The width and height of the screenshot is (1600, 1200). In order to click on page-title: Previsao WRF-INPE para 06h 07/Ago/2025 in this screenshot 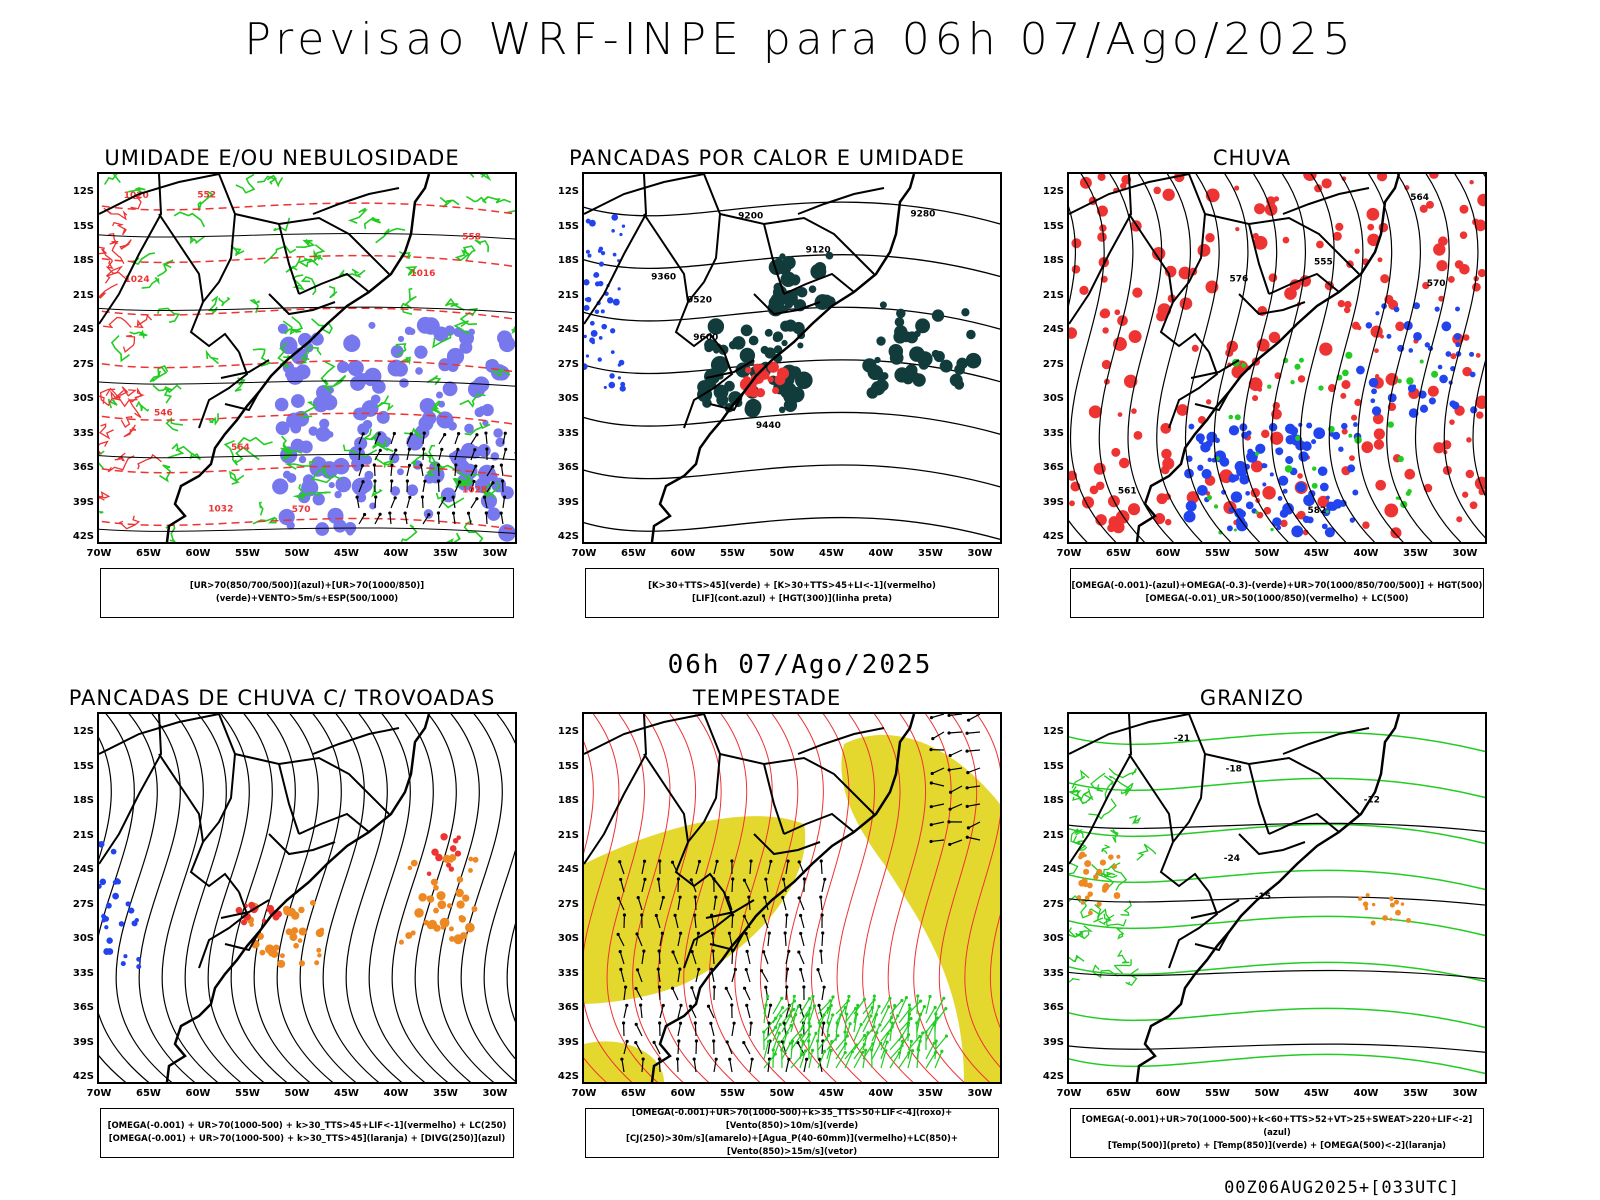, I will do `click(800, 39)`.